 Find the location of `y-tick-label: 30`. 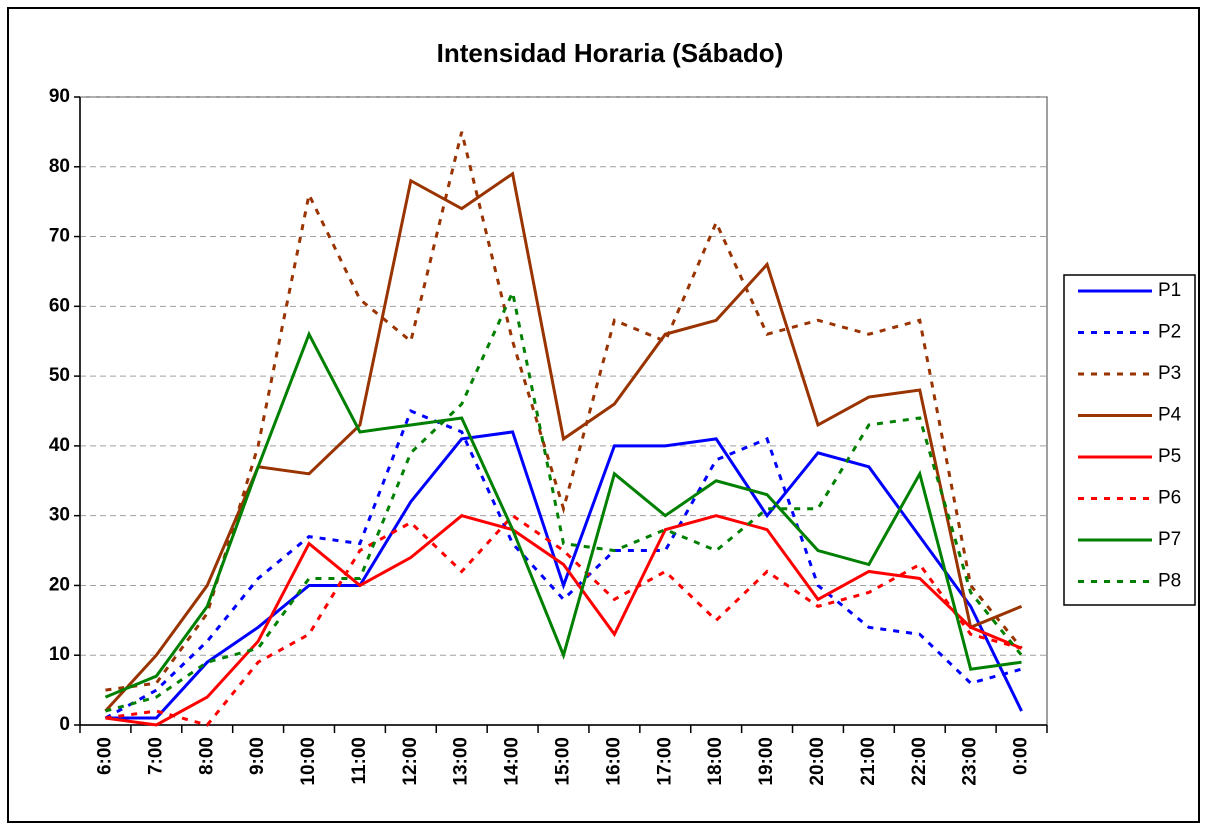

y-tick-label: 30 is located at coordinates (59, 515).